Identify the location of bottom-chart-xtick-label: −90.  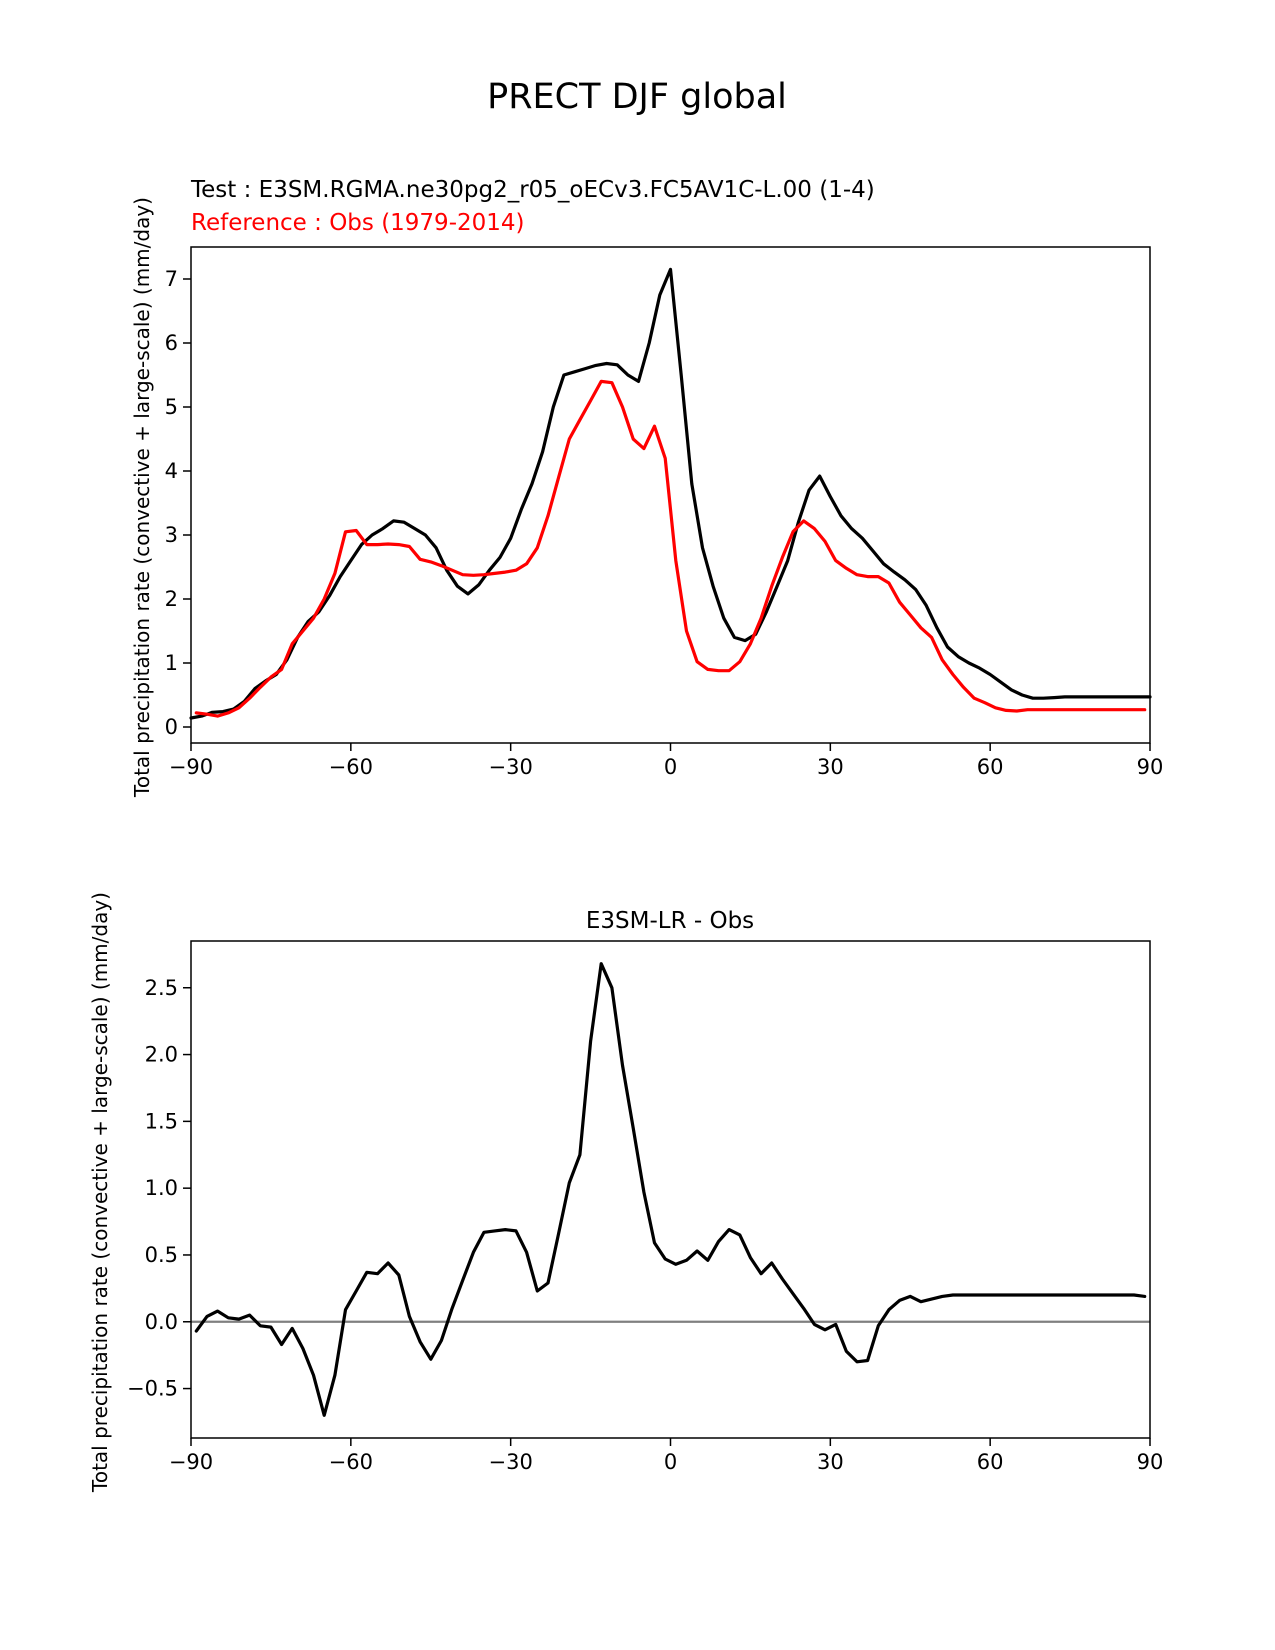
(191, 1462).